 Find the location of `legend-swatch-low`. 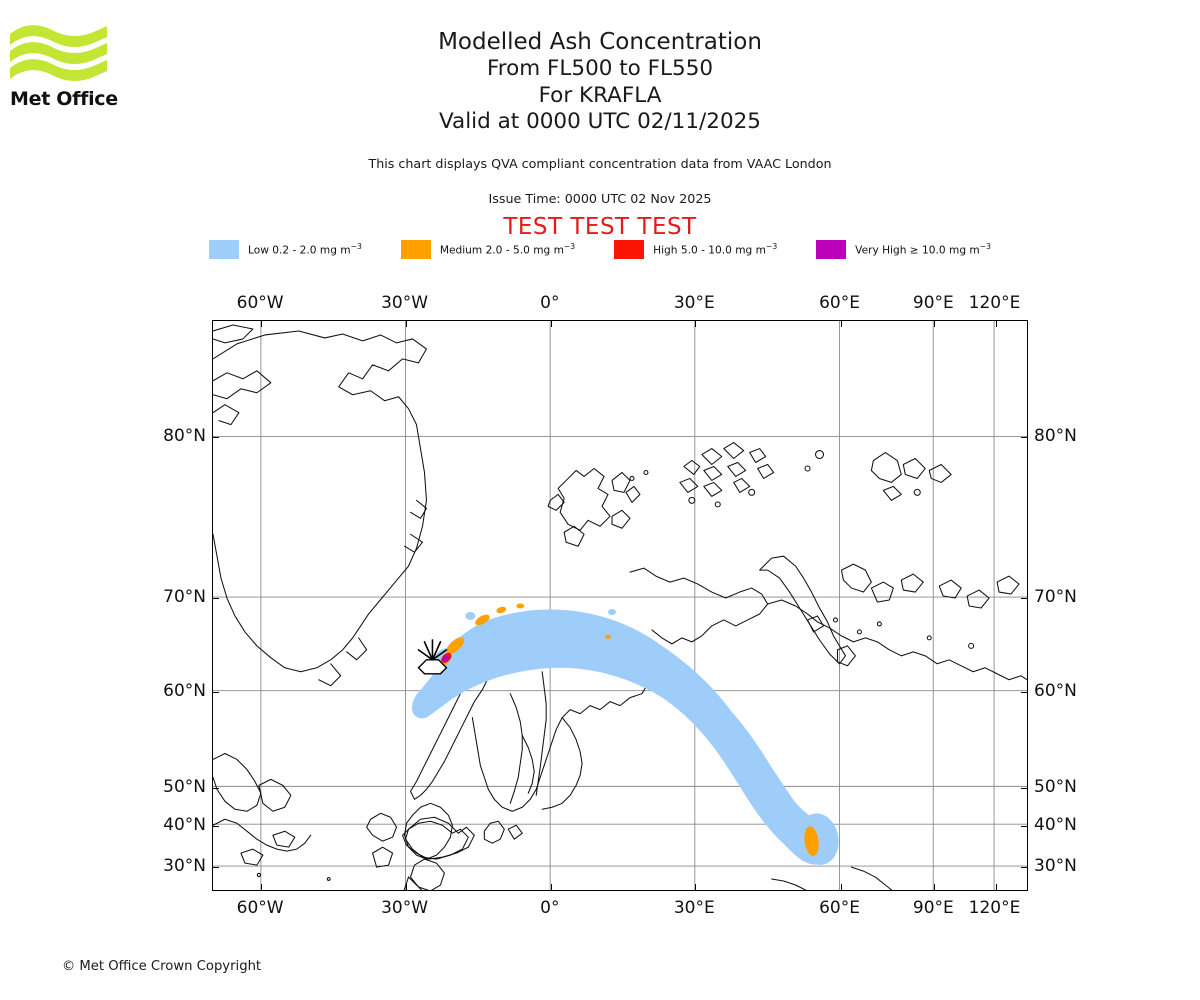

legend-swatch-low is located at coordinates (224, 249).